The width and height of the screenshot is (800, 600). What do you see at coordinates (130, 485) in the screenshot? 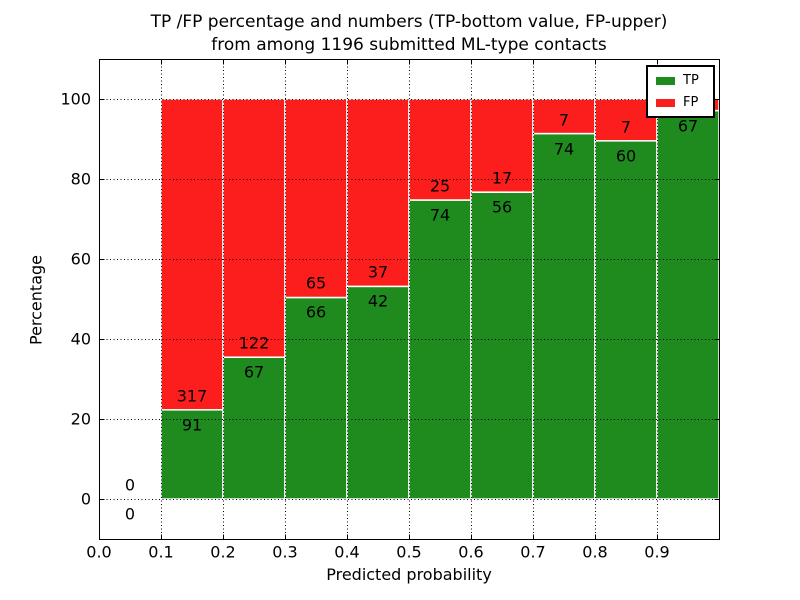
I see `fp-count-label: 0` at bounding box center [130, 485].